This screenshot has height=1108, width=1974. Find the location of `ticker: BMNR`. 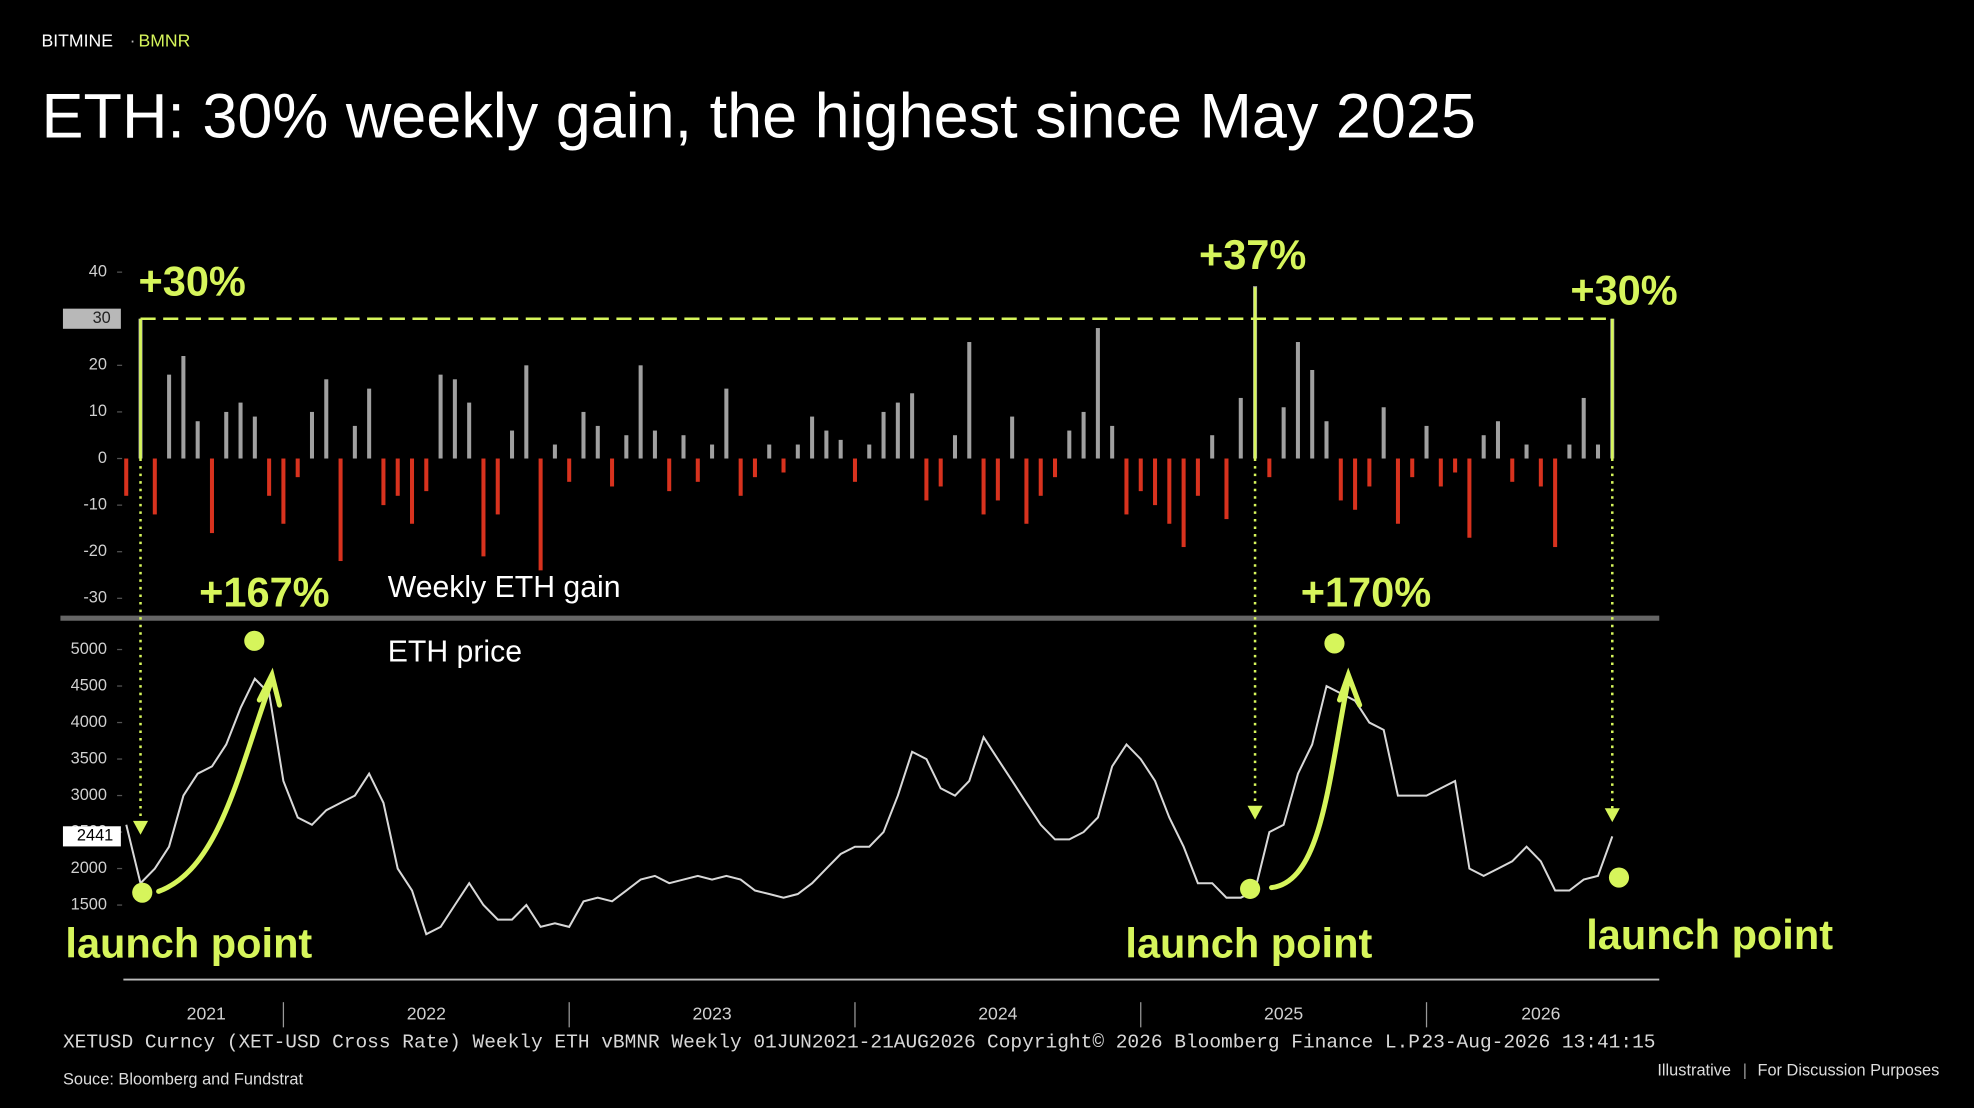

ticker: BMNR is located at coordinates (164, 40).